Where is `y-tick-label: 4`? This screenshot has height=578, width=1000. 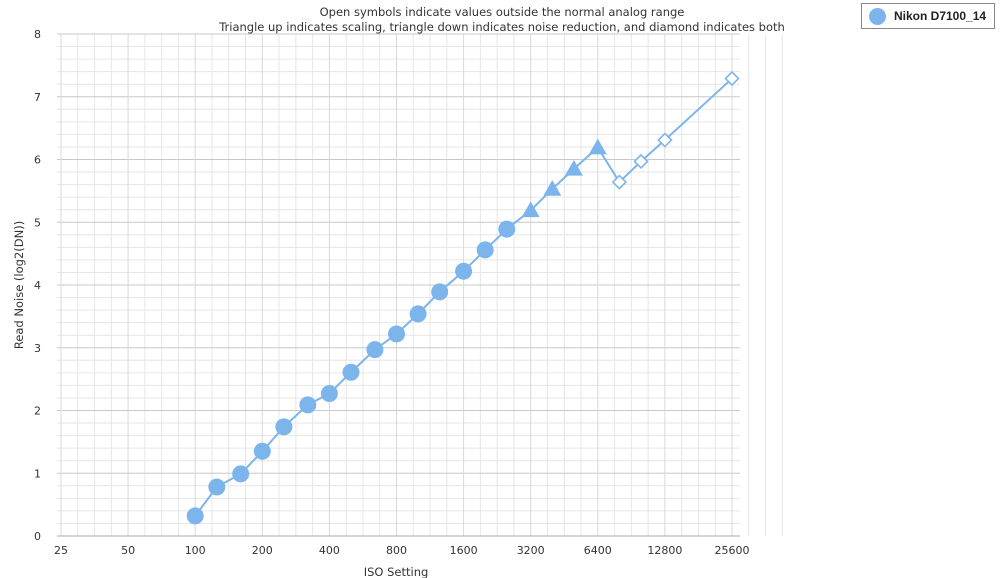 y-tick-label: 4 is located at coordinates (37, 285).